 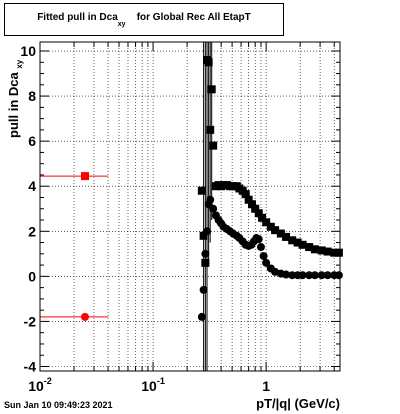 What do you see at coordinates (298, 403) in the screenshot?
I see `x-axis-label: pT/|q| (GeV/c)` at bounding box center [298, 403].